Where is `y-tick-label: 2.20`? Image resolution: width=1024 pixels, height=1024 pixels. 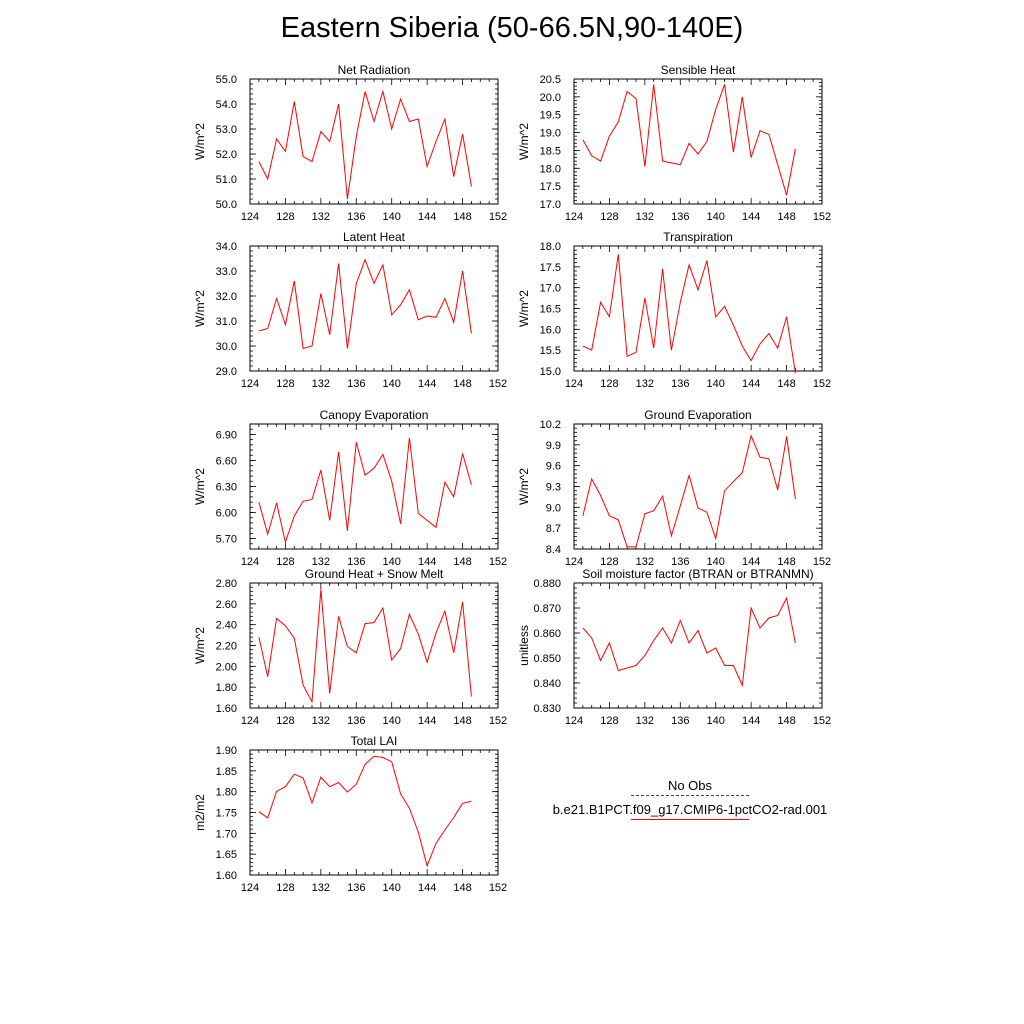 y-tick-label: 2.20 is located at coordinates (226, 647).